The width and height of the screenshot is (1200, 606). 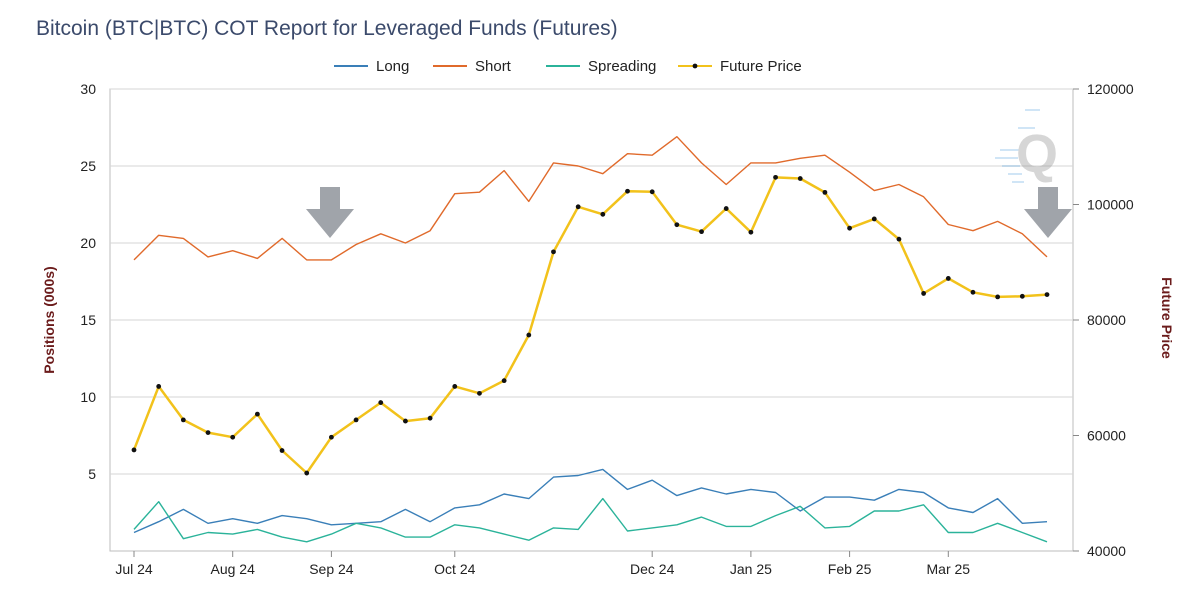 What do you see at coordinates (949, 569) in the screenshot?
I see `x-tick-label: Mar 25` at bounding box center [949, 569].